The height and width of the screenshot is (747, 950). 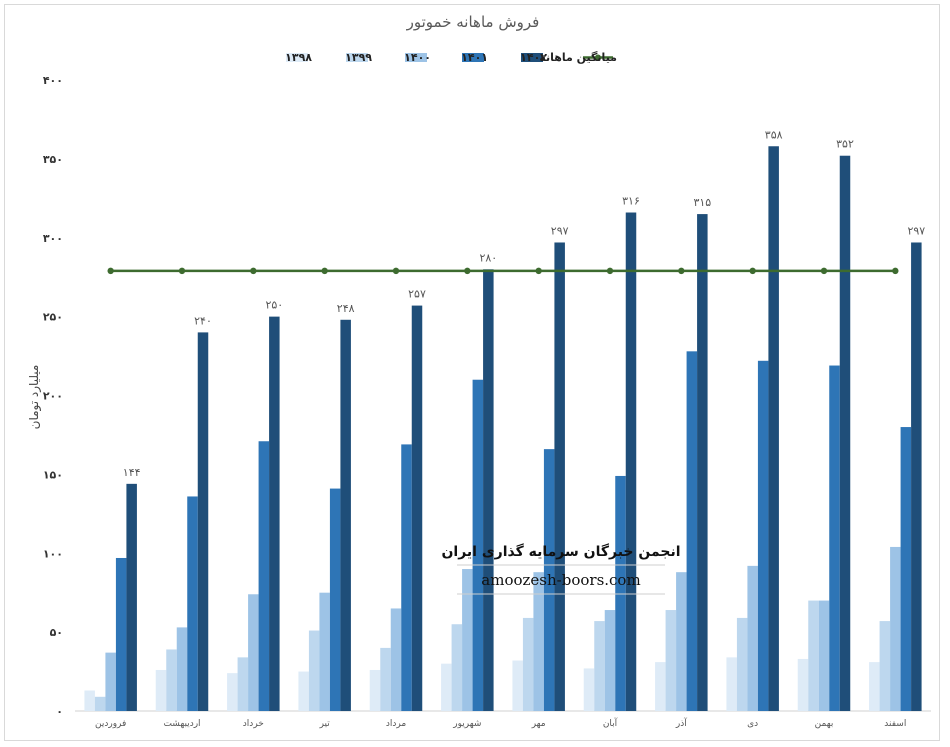 What do you see at coordinates (253, 724) in the screenshot?
I see `x-tick-label-2: خرداد` at bounding box center [253, 724].